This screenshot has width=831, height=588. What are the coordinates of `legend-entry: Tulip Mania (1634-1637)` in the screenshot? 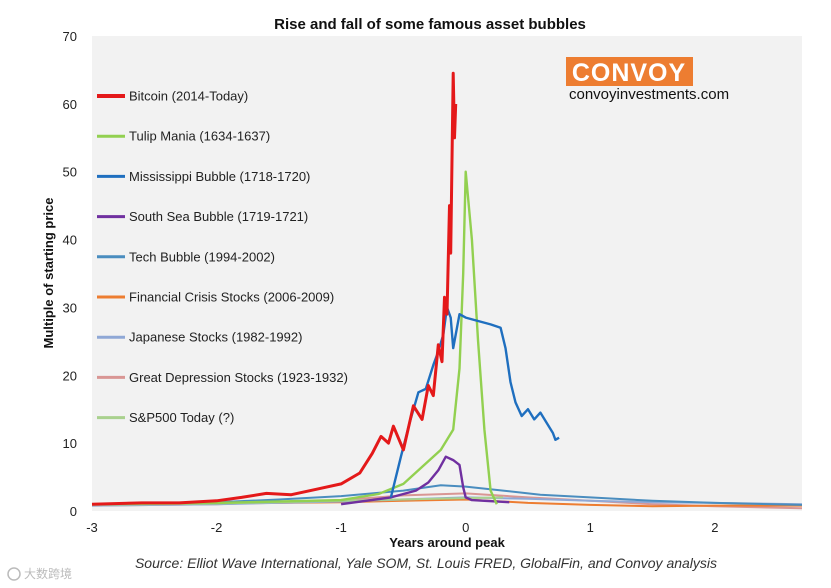 It's located at (199, 136).